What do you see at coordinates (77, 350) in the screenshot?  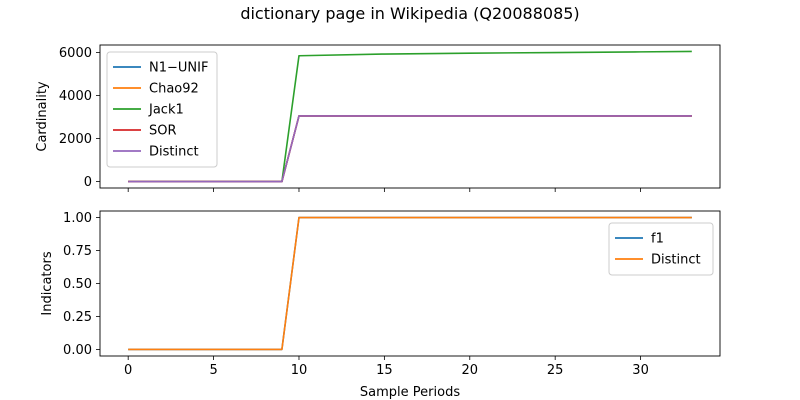 I see `y-tick-label: 0.00` at bounding box center [77, 350].